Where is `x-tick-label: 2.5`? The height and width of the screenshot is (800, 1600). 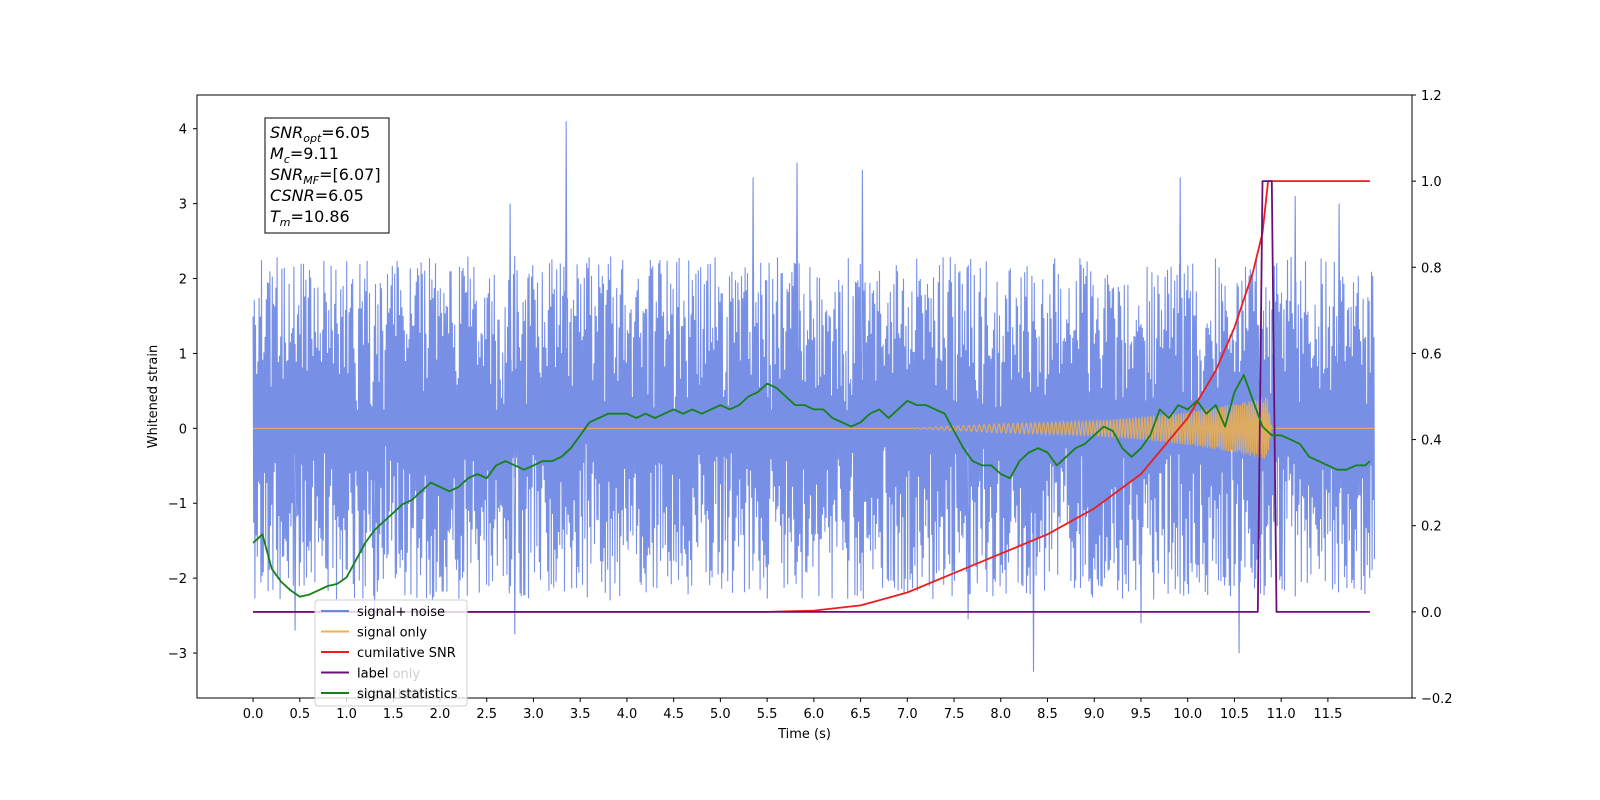 x-tick-label: 2.5 is located at coordinates (486, 714).